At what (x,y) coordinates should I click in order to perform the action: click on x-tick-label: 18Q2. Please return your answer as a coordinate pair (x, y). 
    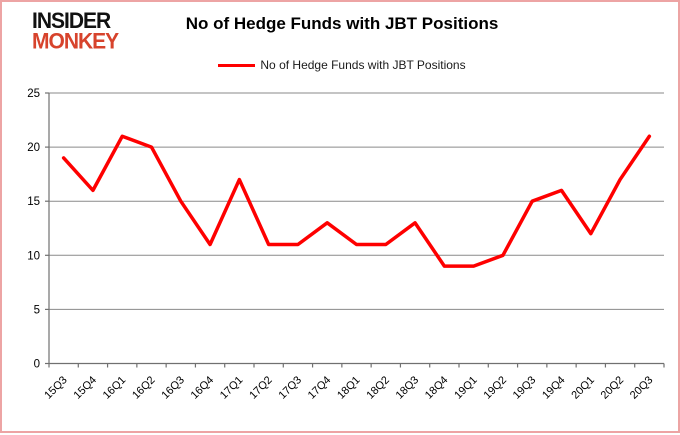
    Looking at the image, I should click on (378, 388).